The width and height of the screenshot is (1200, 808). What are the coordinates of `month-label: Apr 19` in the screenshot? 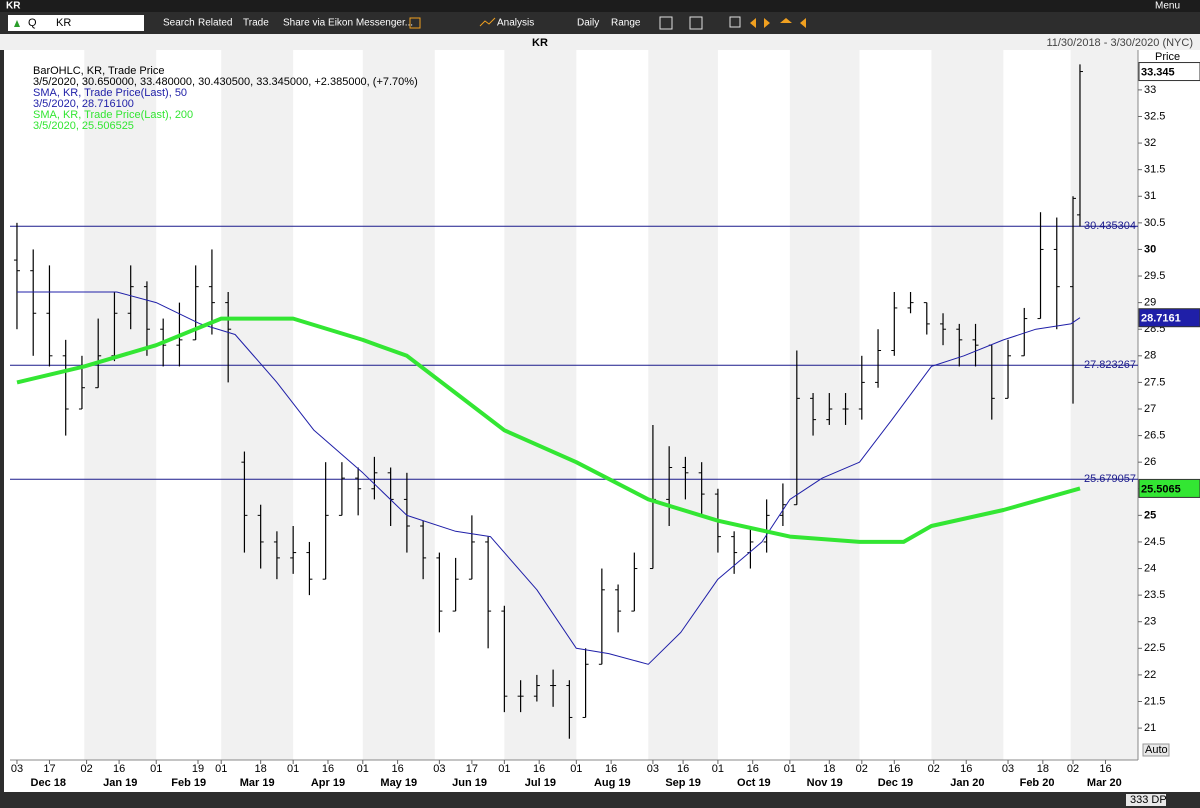 It's located at (328, 783).